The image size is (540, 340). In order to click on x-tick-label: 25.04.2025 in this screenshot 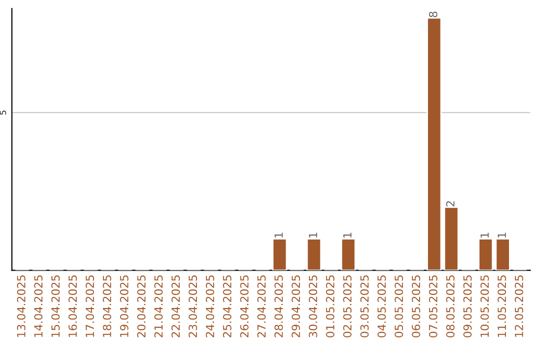, I will do `click(227, 306)`.